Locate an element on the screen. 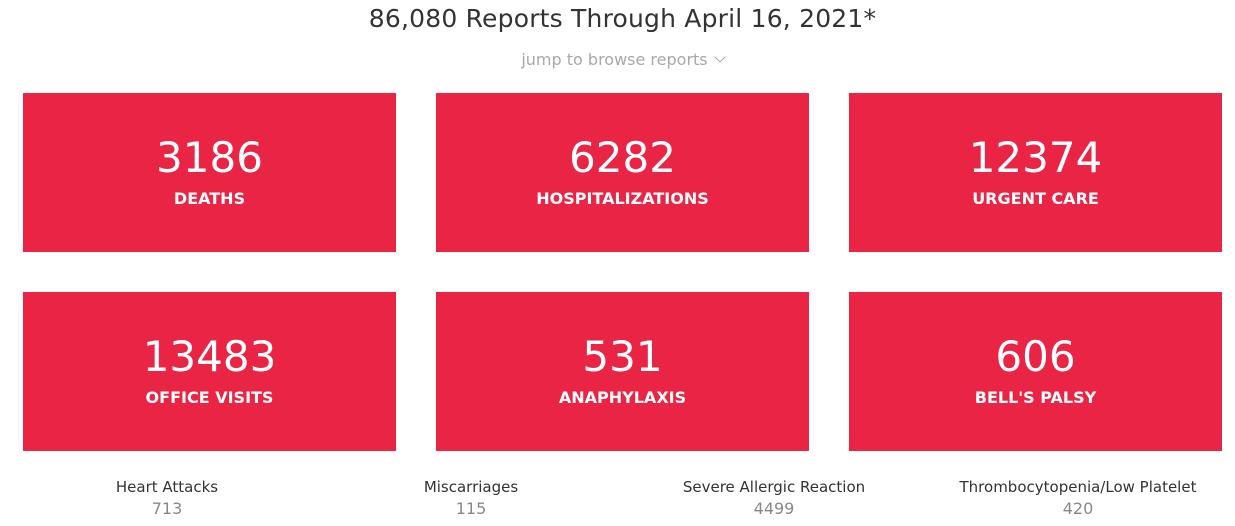 The image size is (1235, 526). stat-card-anaphylaxis: 531 ANAPHYLAXIS is located at coordinates (622, 371).